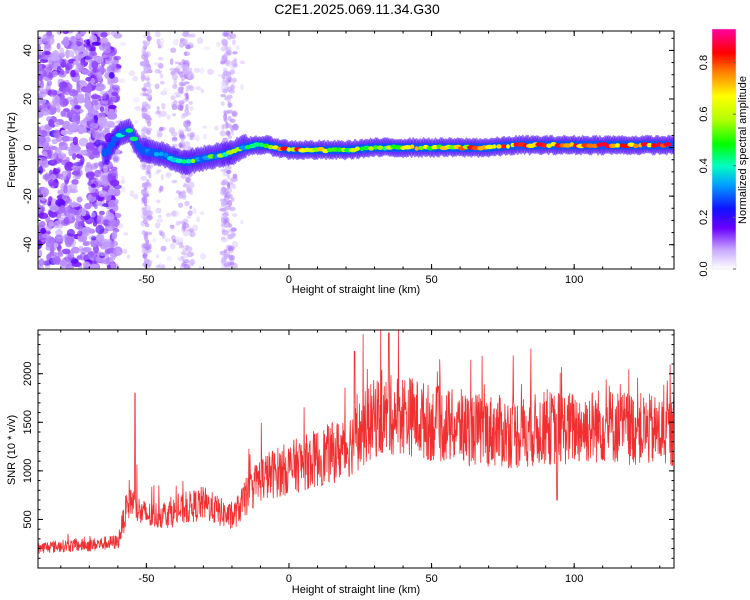  What do you see at coordinates (704, 114) in the screenshot?
I see `colorbar-tick-label: 0.6` at bounding box center [704, 114].